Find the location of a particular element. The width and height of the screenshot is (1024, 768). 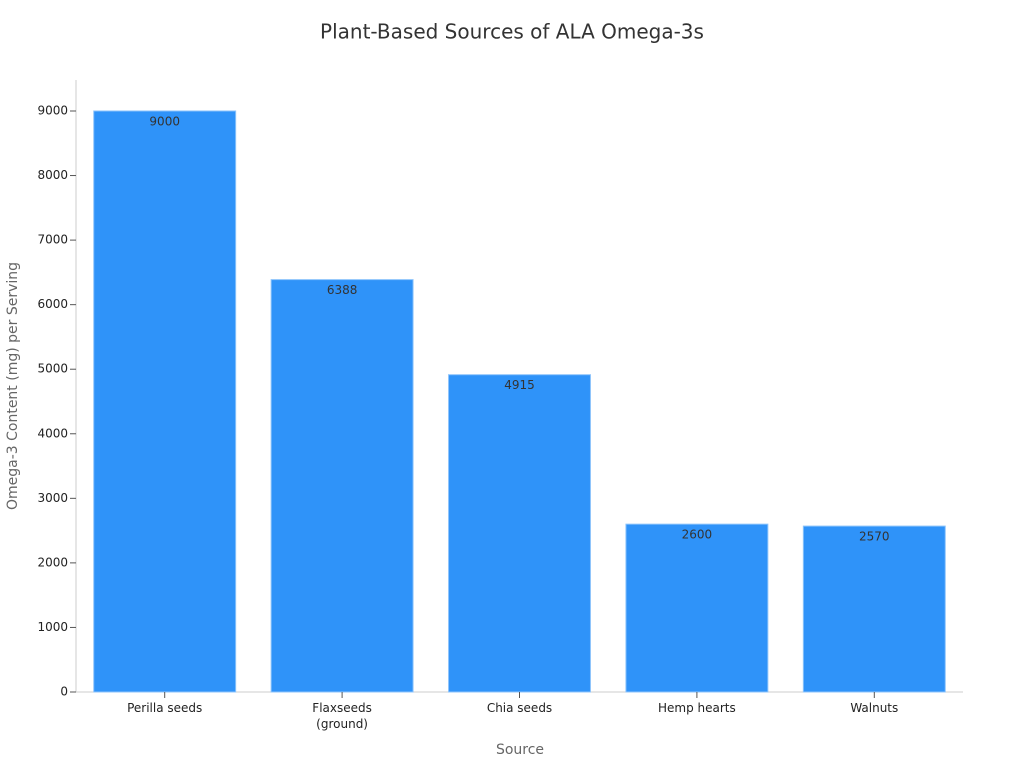

x-axis-label: Source is located at coordinates (520, 750).